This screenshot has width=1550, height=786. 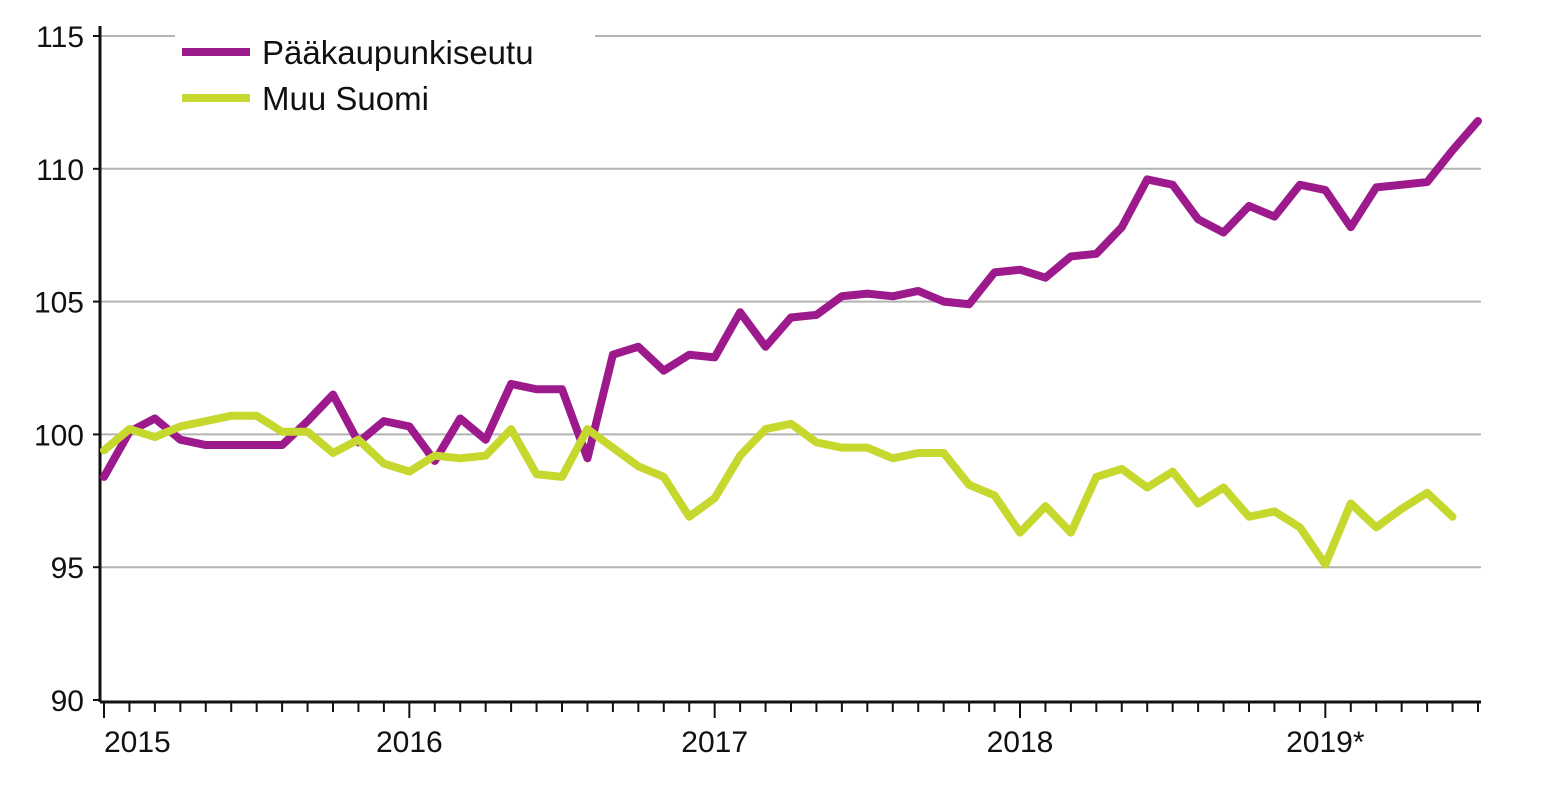 What do you see at coordinates (1325, 742) in the screenshot?
I see `x-tick-label: 2019*` at bounding box center [1325, 742].